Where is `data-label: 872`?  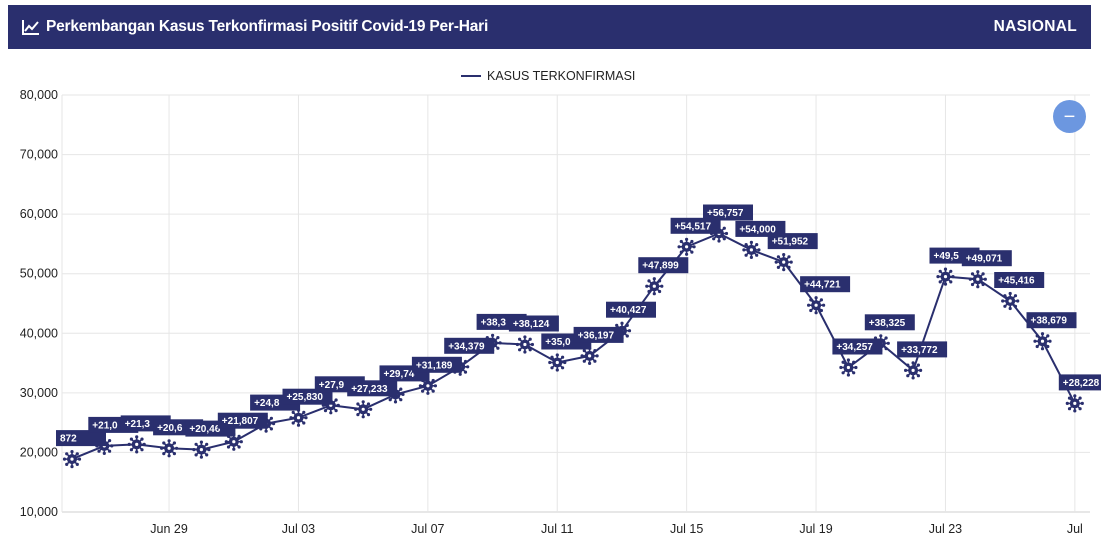 data-label: 872 is located at coordinates (81, 438).